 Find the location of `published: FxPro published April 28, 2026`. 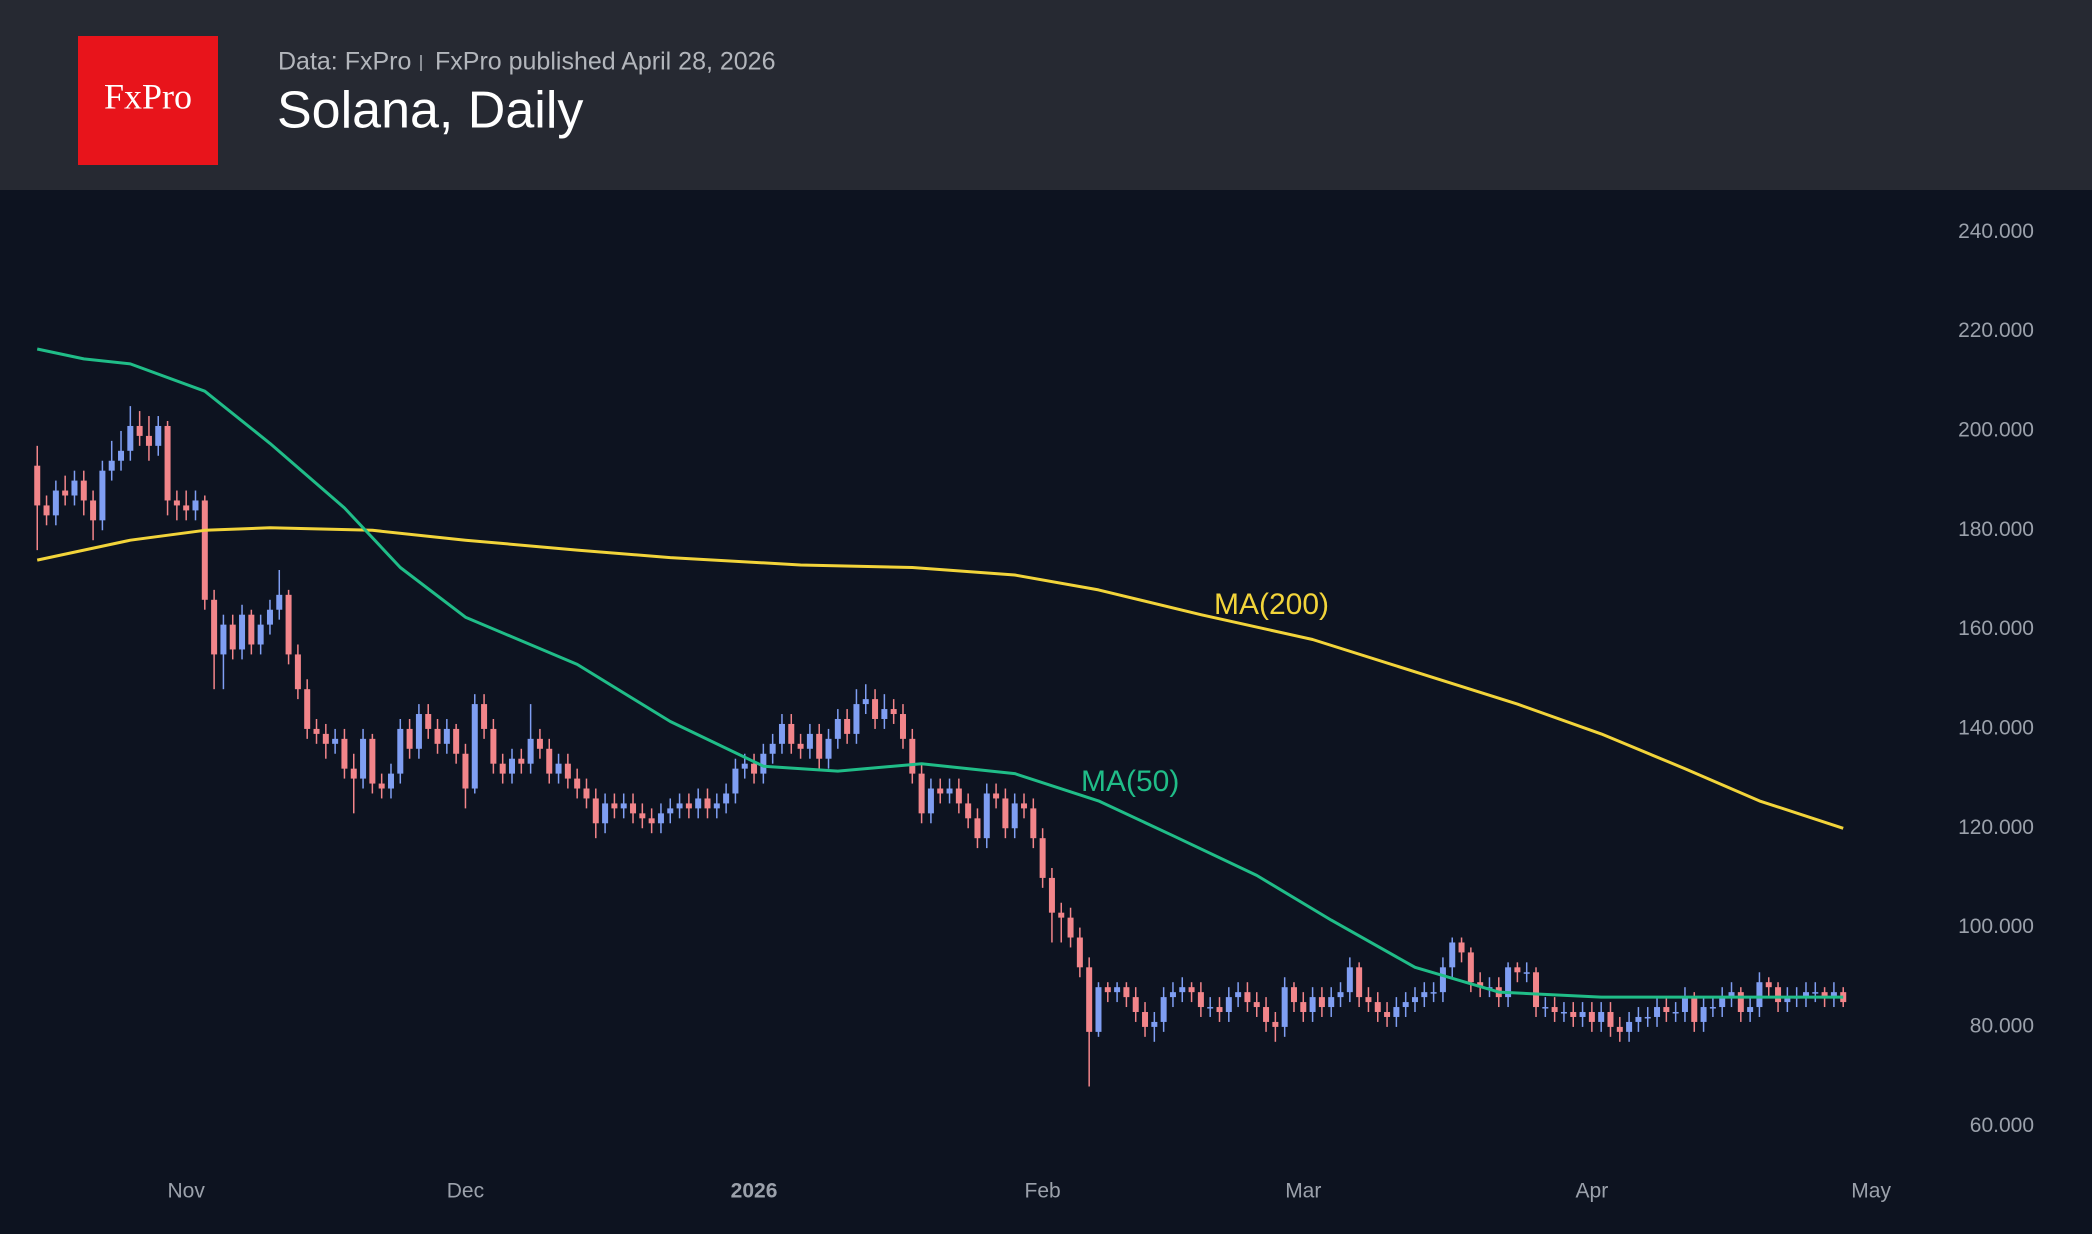

published: FxPro published April 28, 2026 is located at coordinates (605, 62).